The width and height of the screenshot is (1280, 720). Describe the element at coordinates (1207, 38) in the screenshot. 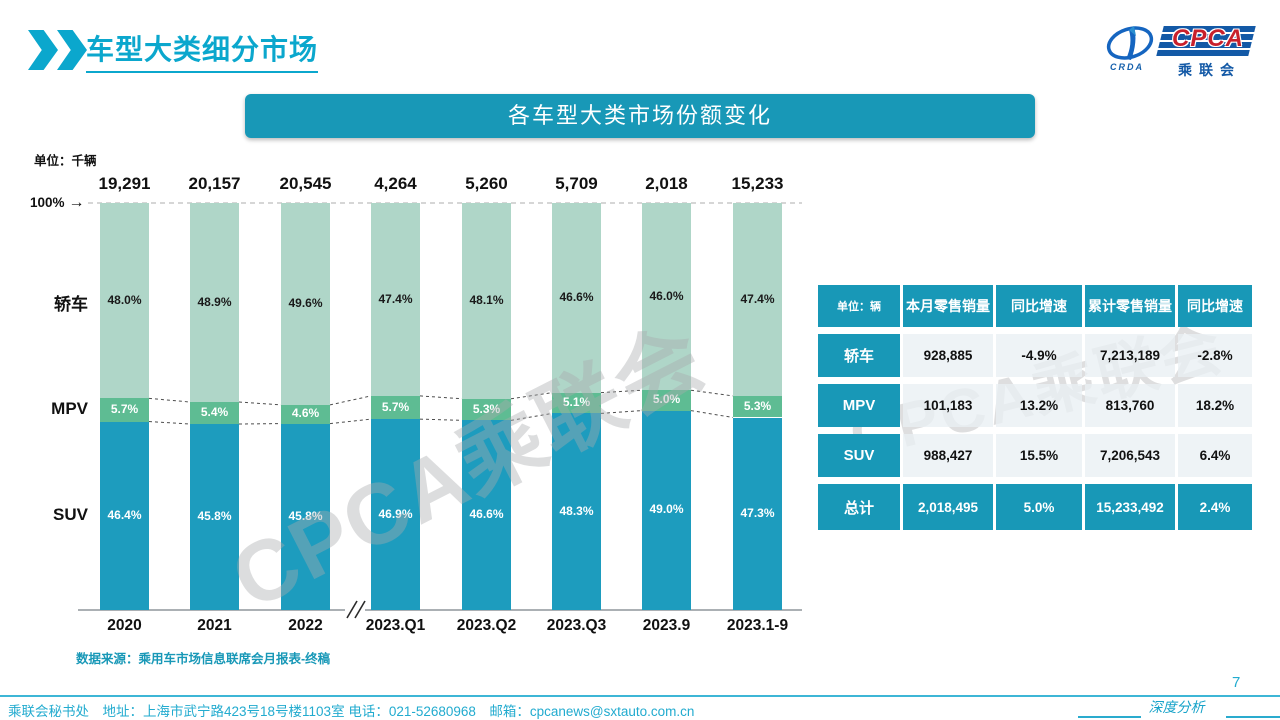

I see `logo-cpca-text: CPCA` at that location.